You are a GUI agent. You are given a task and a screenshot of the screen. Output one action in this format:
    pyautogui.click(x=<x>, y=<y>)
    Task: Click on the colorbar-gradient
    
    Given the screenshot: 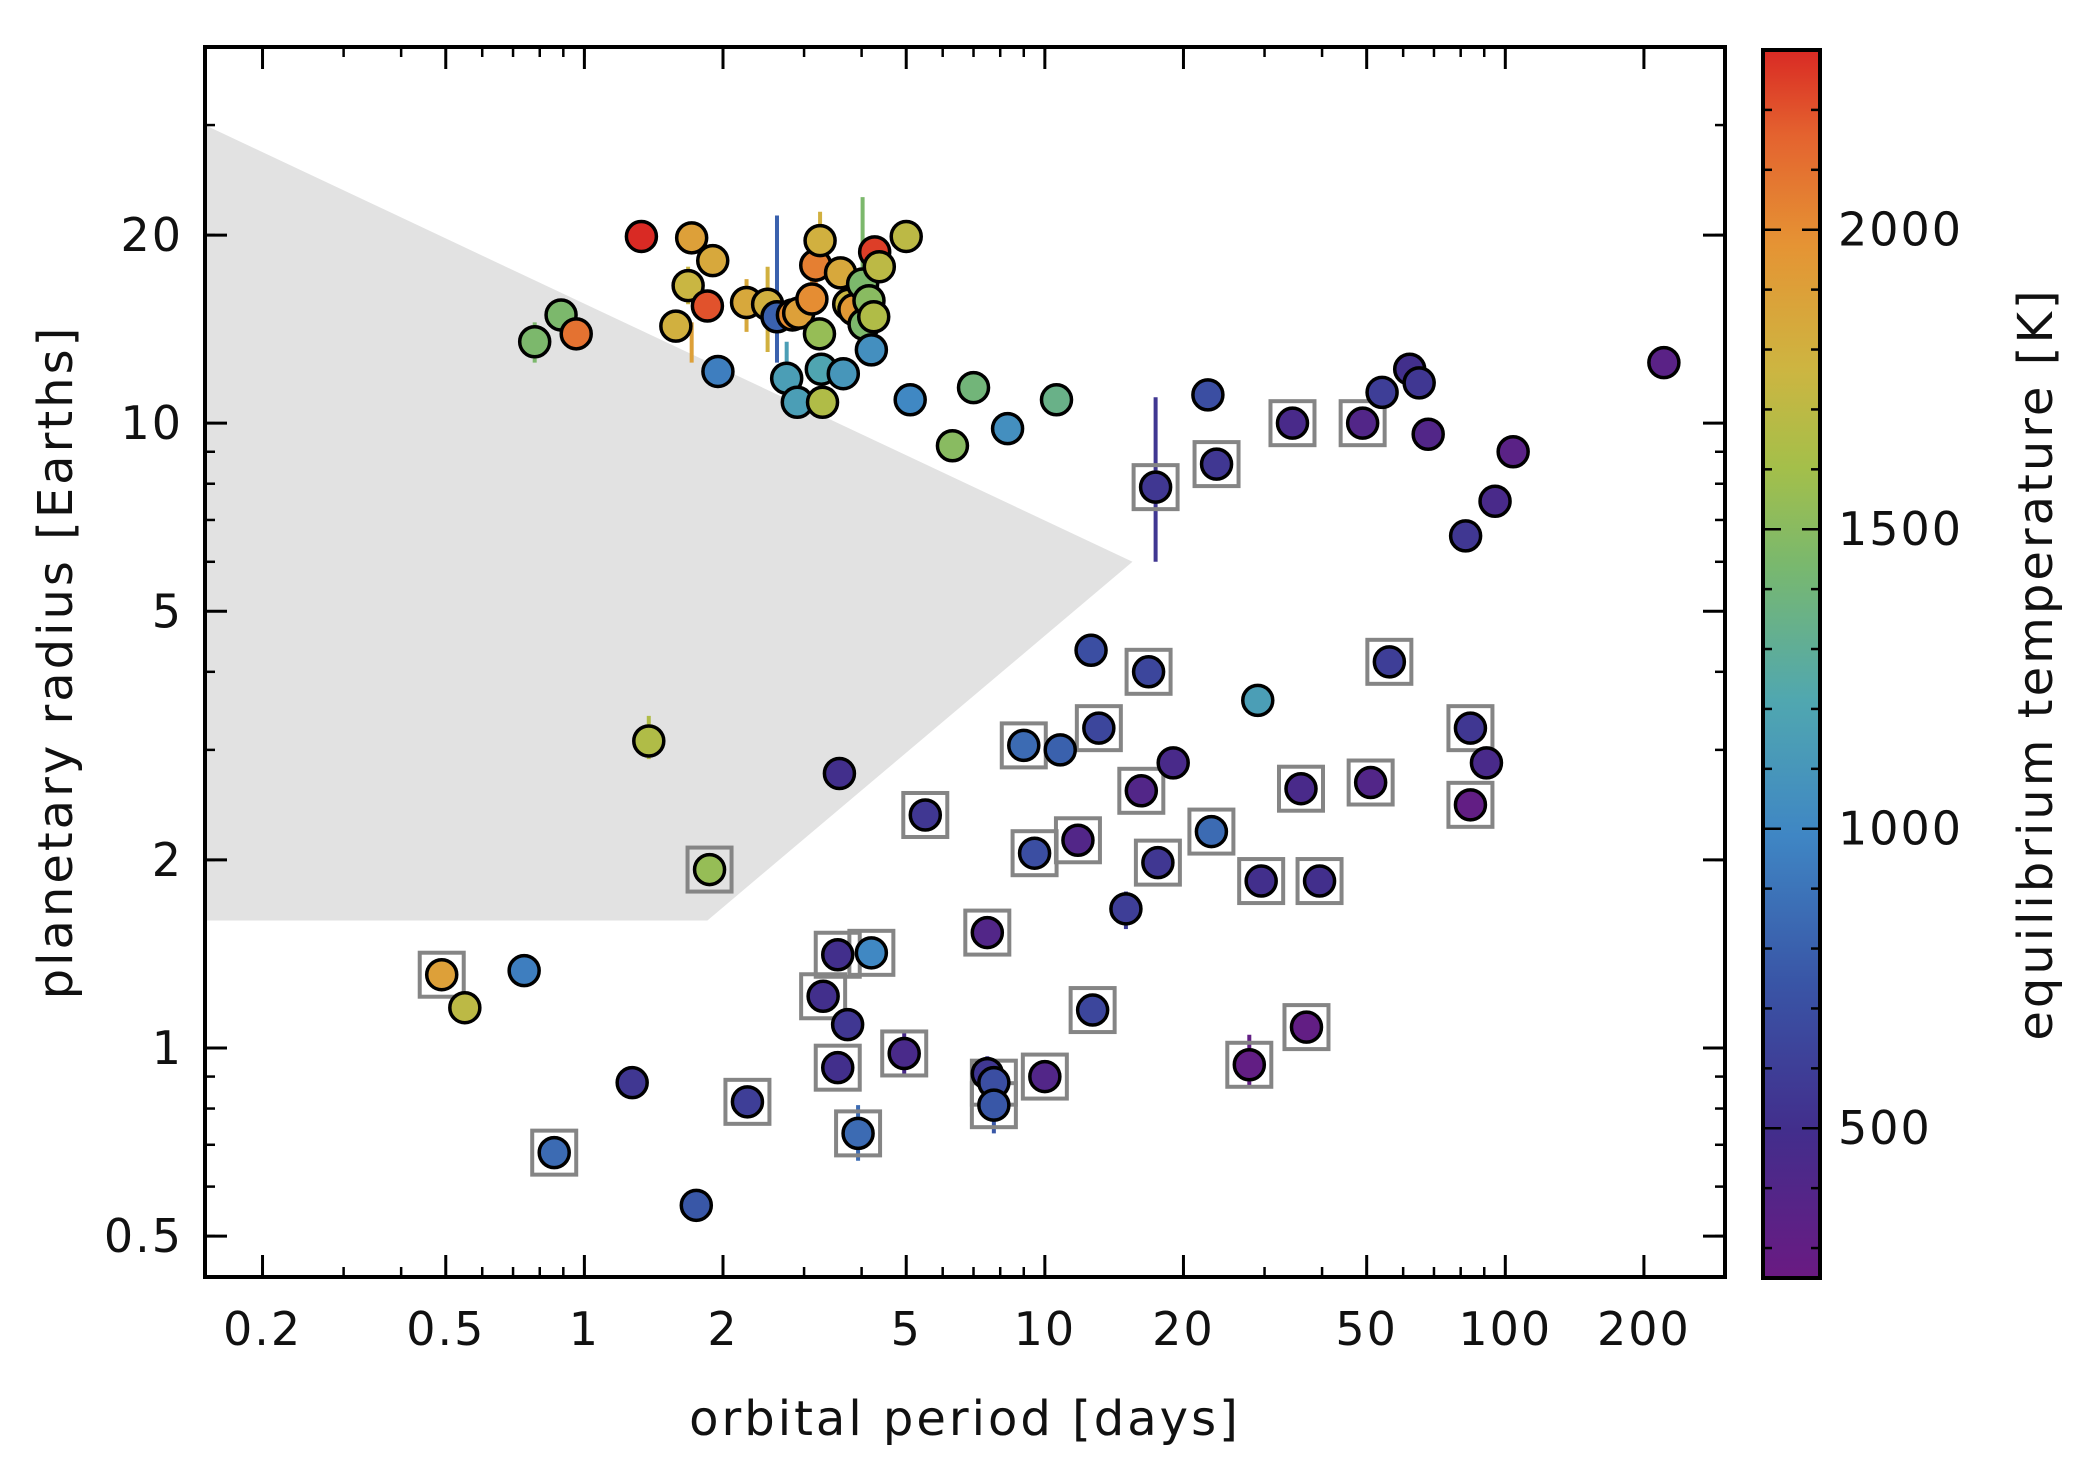 What is the action you would take?
    pyautogui.click(x=1791, y=664)
    